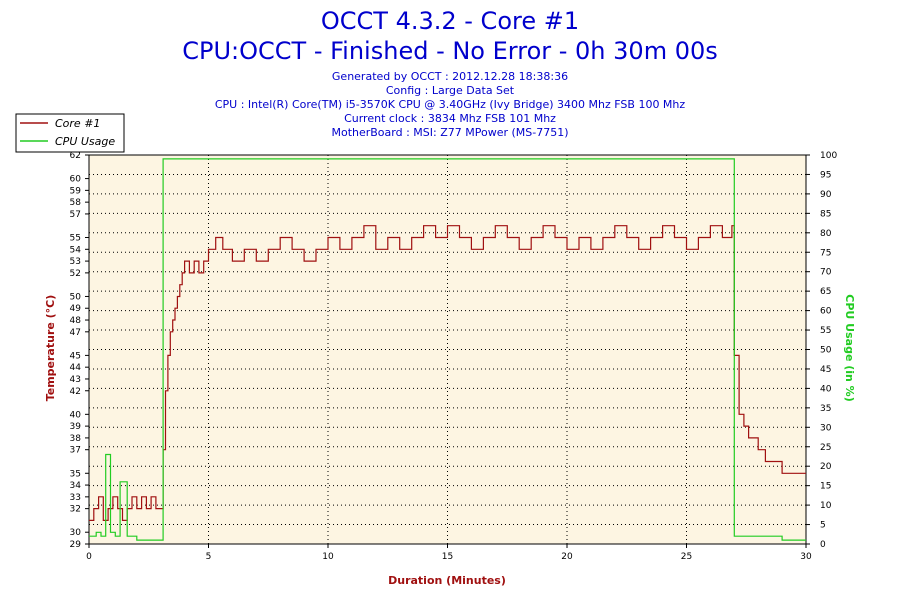  Describe the element at coordinates (823, 545) in the screenshot. I see `y2-tick-label-0: 0` at that location.